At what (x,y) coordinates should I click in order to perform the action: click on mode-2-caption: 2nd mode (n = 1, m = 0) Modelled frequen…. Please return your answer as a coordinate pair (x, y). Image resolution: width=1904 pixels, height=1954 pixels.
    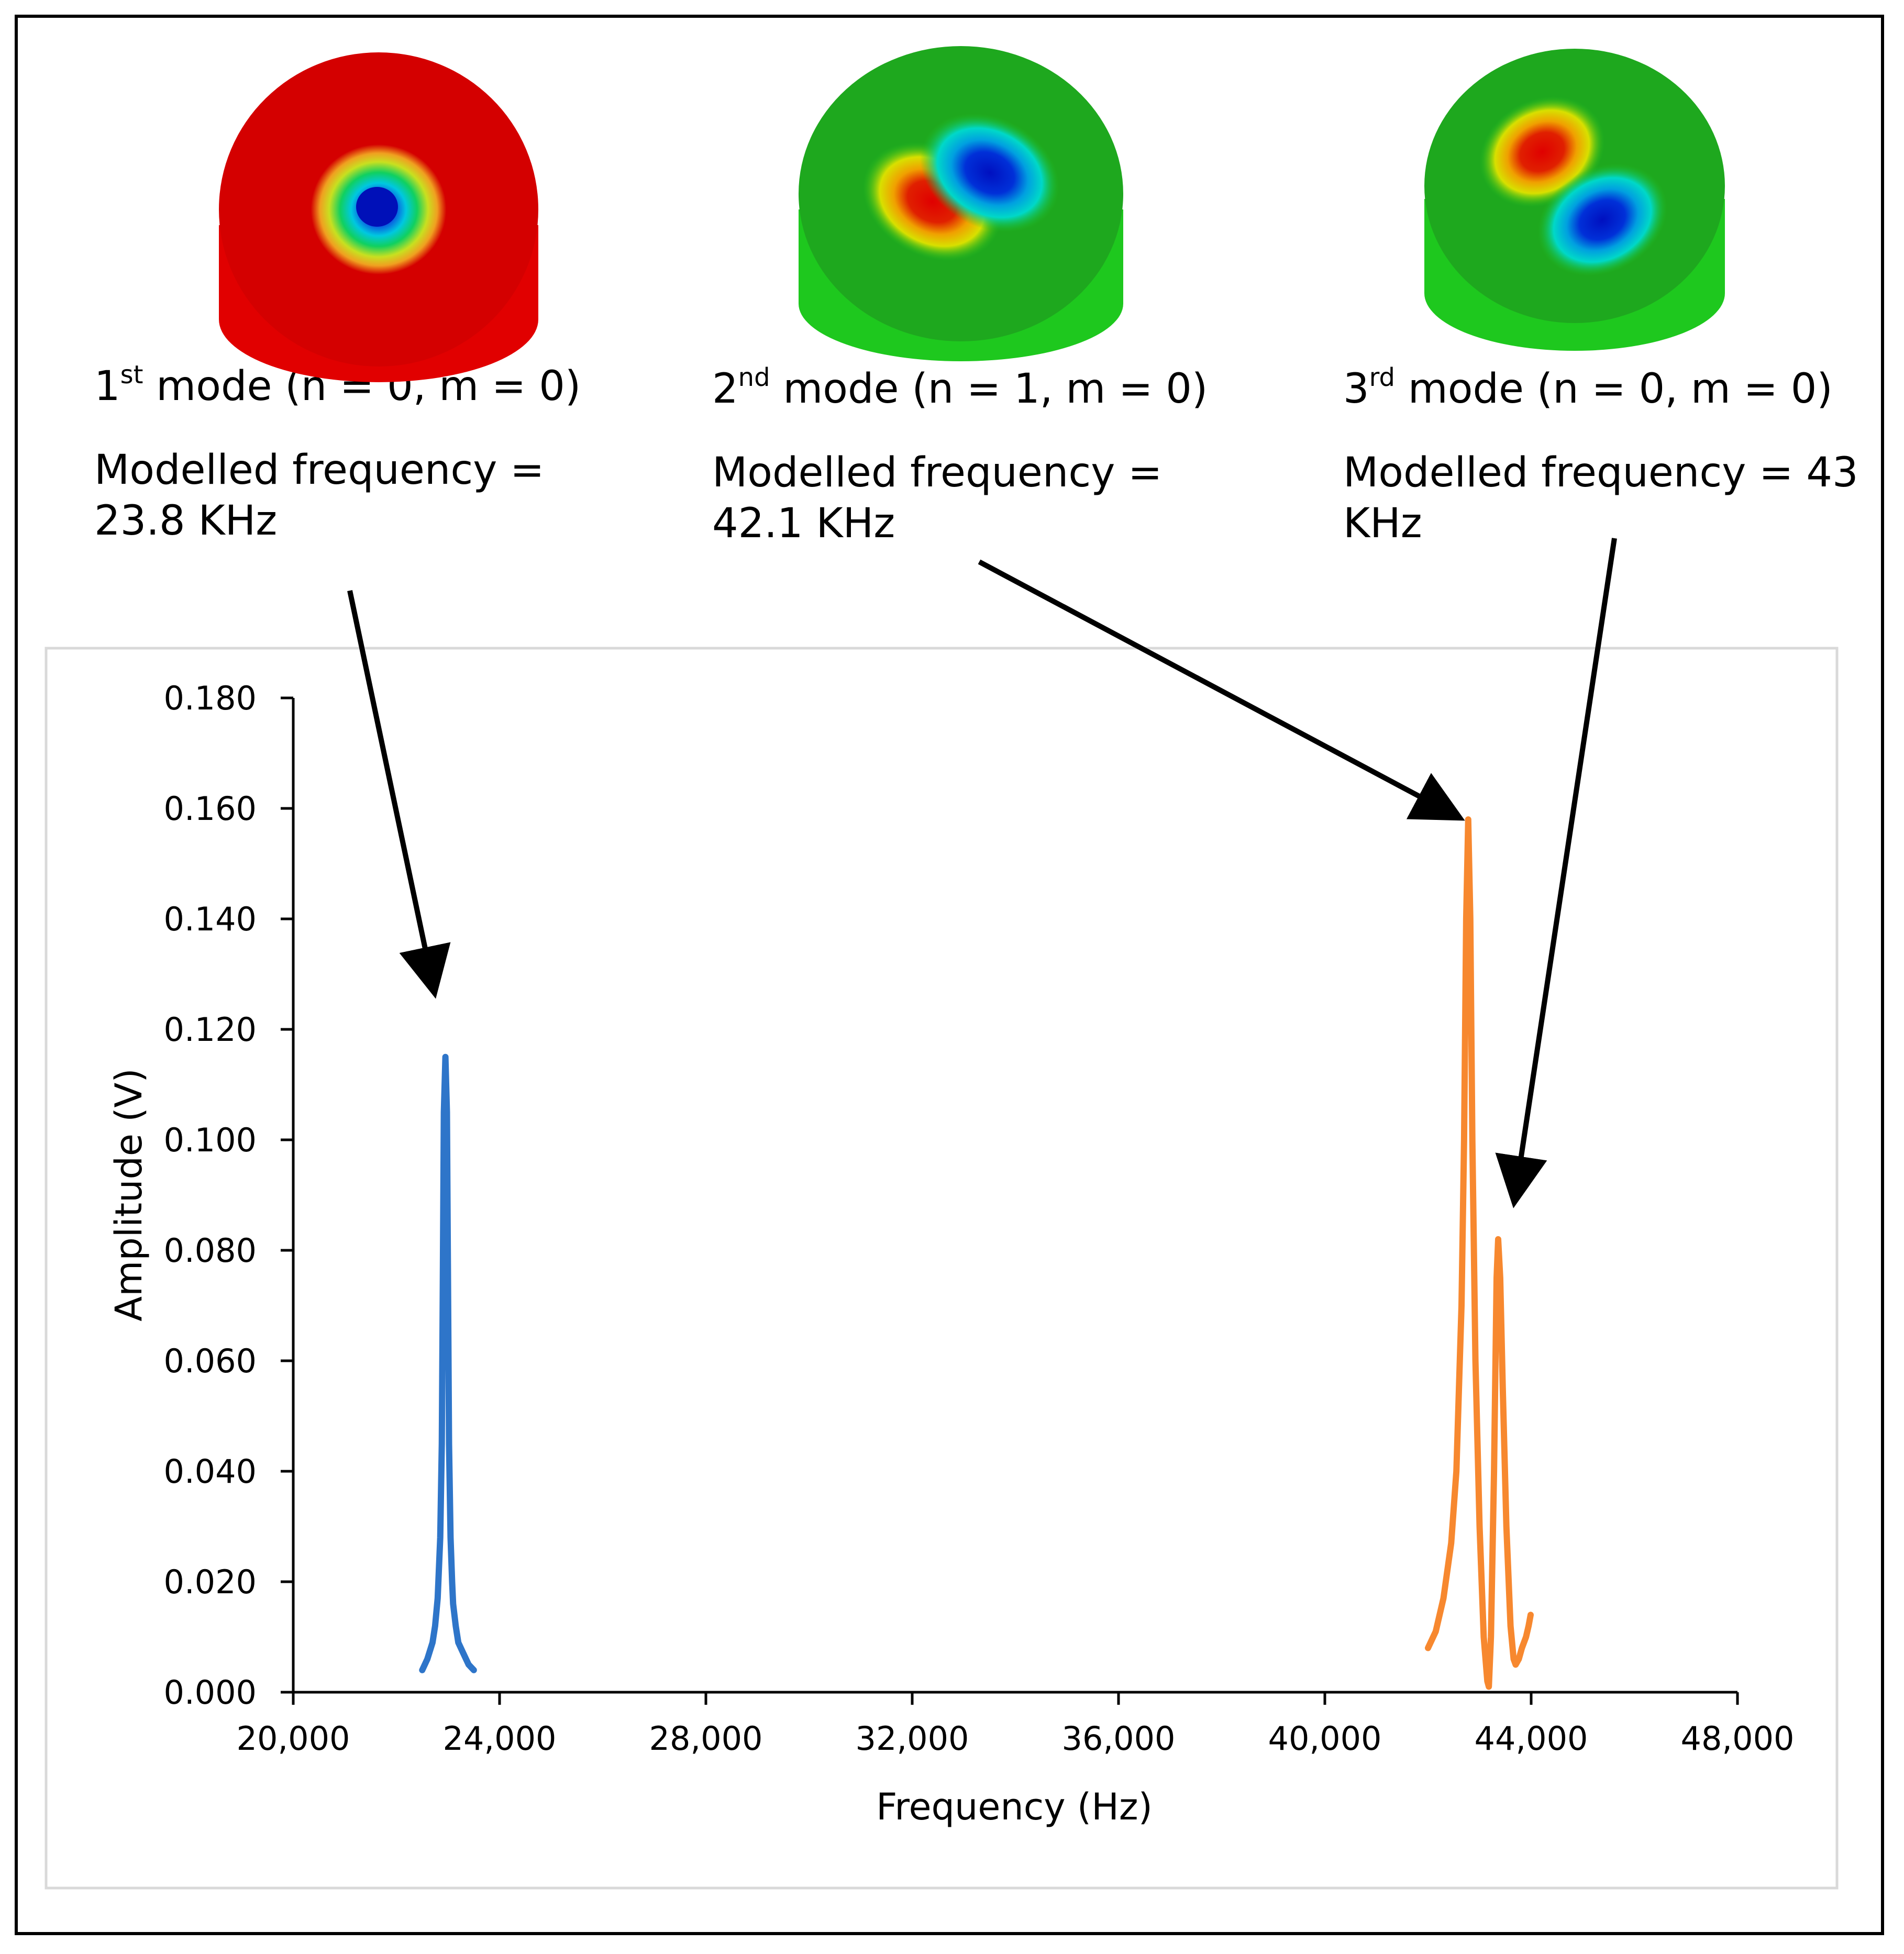
    Looking at the image, I should click on (987, 457).